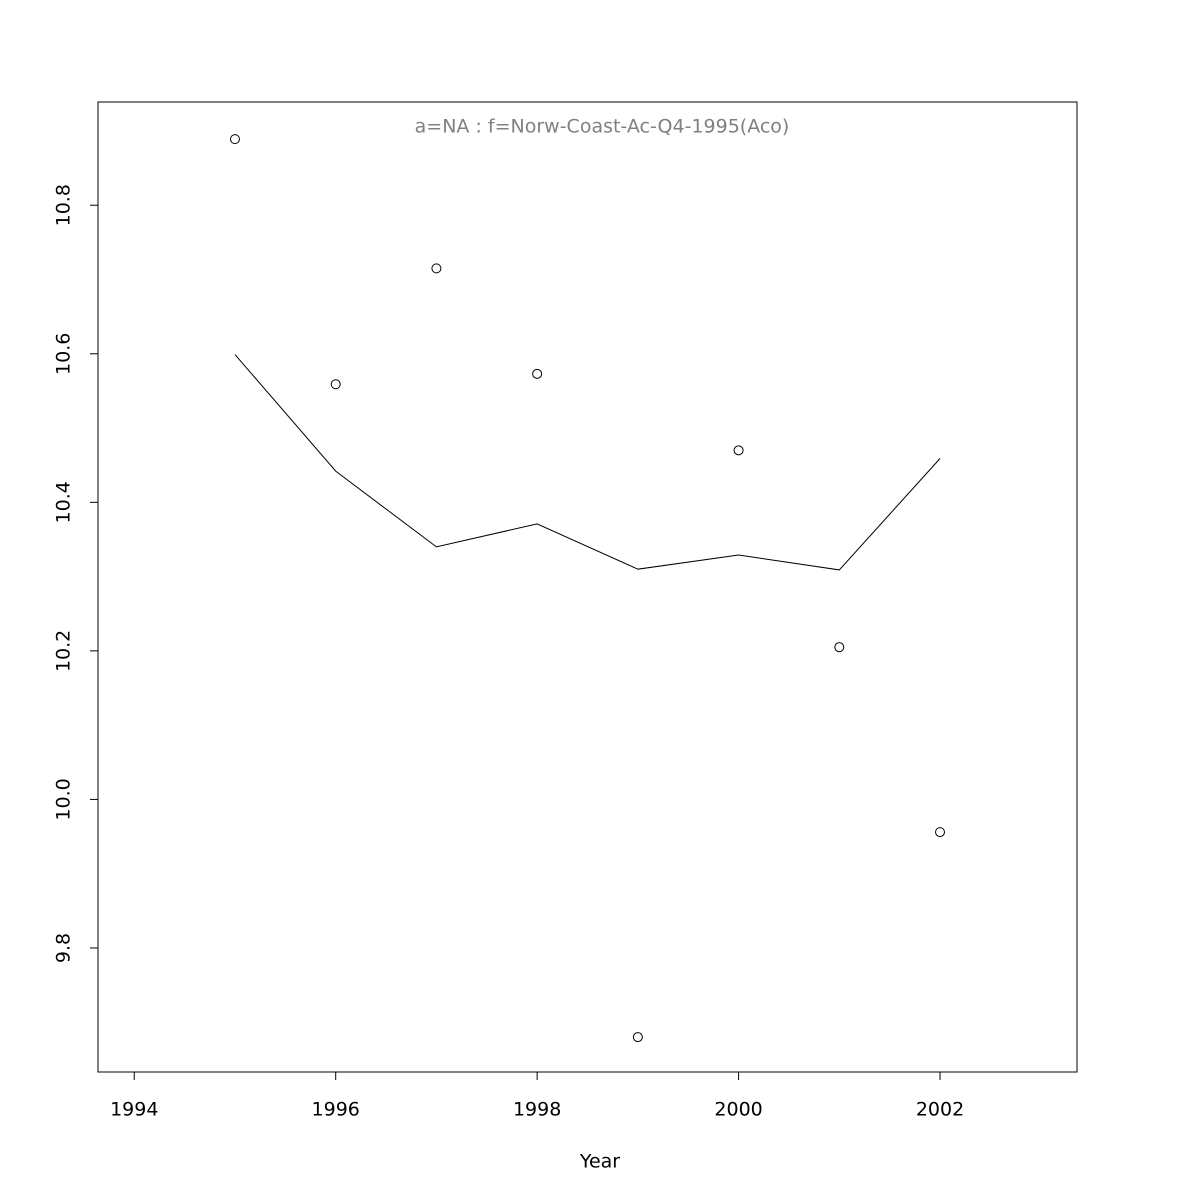 This screenshot has width=1200, height=1204. Describe the element at coordinates (64, 502) in the screenshot. I see `y-tick-label: 10.4` at that location.